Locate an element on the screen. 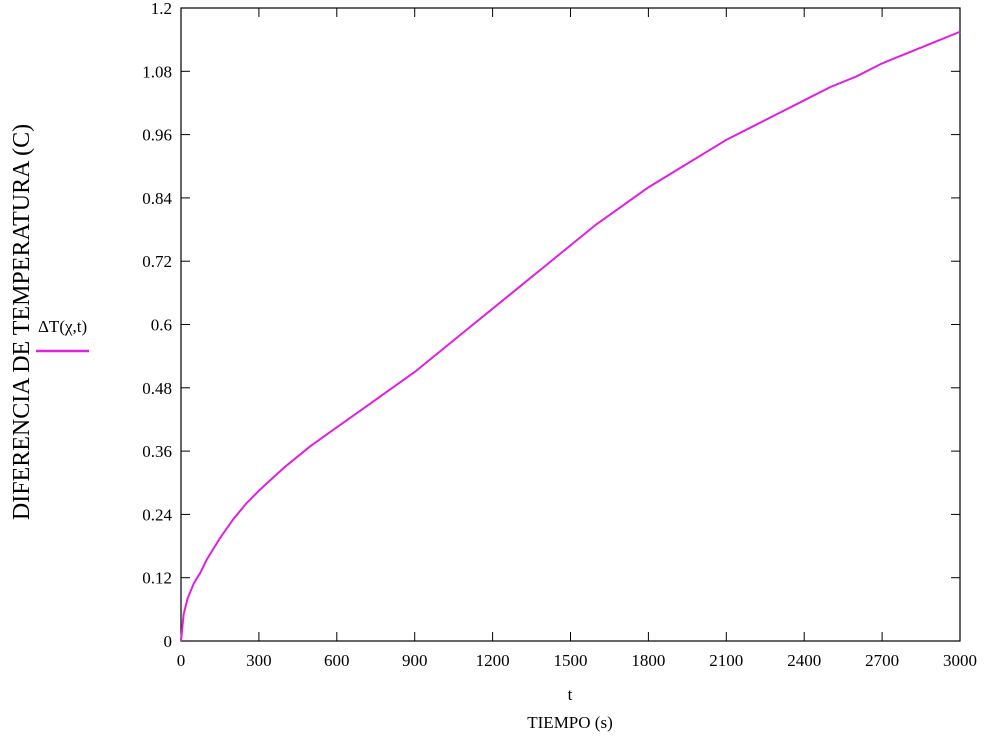 Image resolution: width=1000 pixels, height=744 pixels. x-tick-label: 2700 is located at coordinates (882, 660).